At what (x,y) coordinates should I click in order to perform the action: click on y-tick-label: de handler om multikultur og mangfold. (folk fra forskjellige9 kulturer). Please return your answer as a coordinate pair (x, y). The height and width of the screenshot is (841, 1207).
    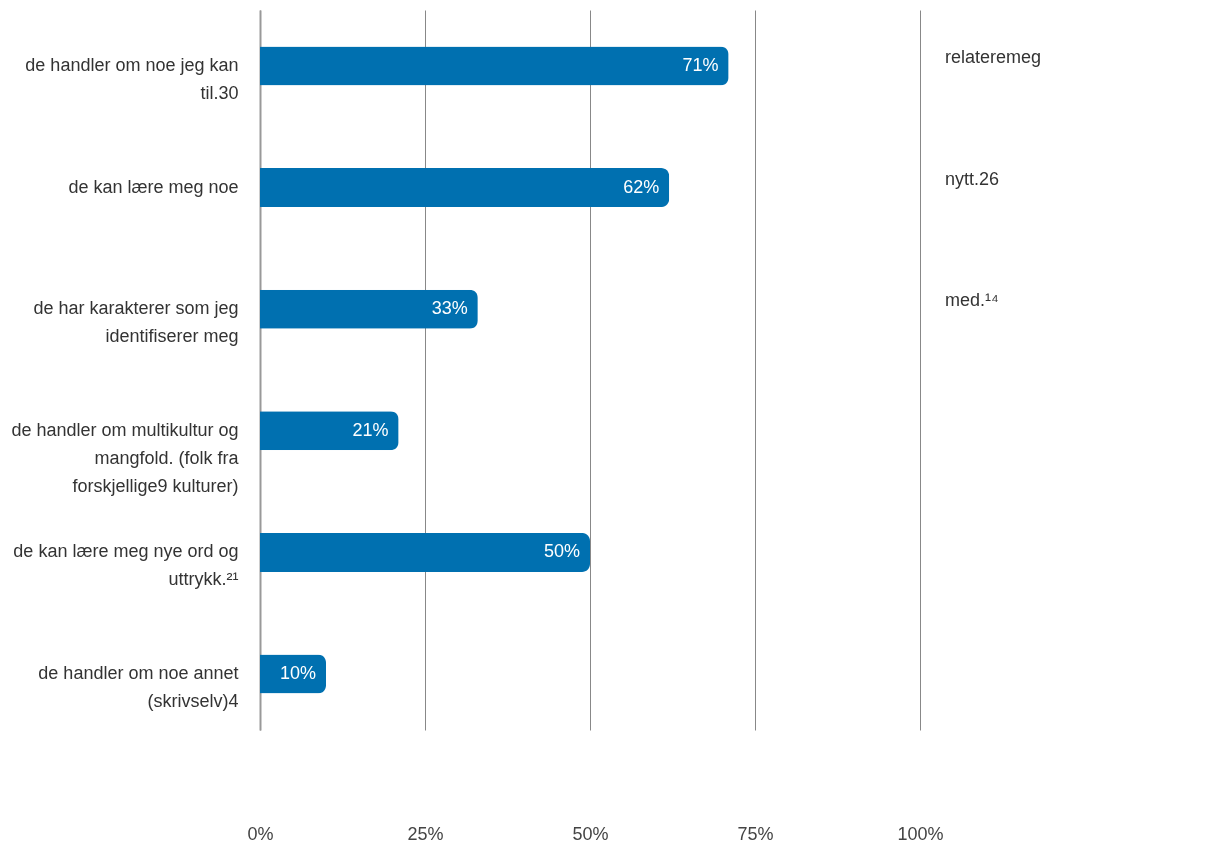
    Looking at the image, I should click on (125, 457).